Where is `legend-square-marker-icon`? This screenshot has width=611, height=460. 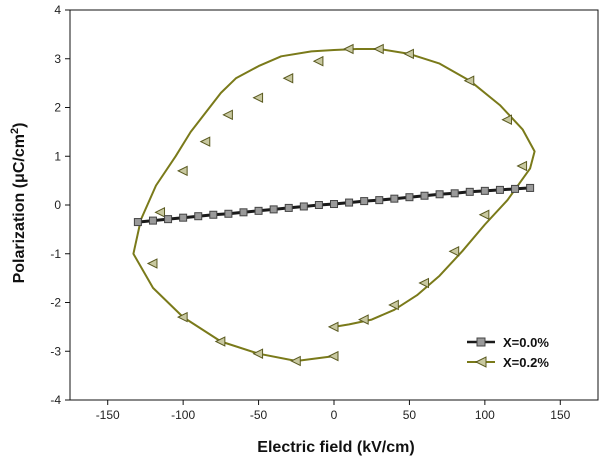 legend-square-marker-icon is located at coordinates (481, 342).